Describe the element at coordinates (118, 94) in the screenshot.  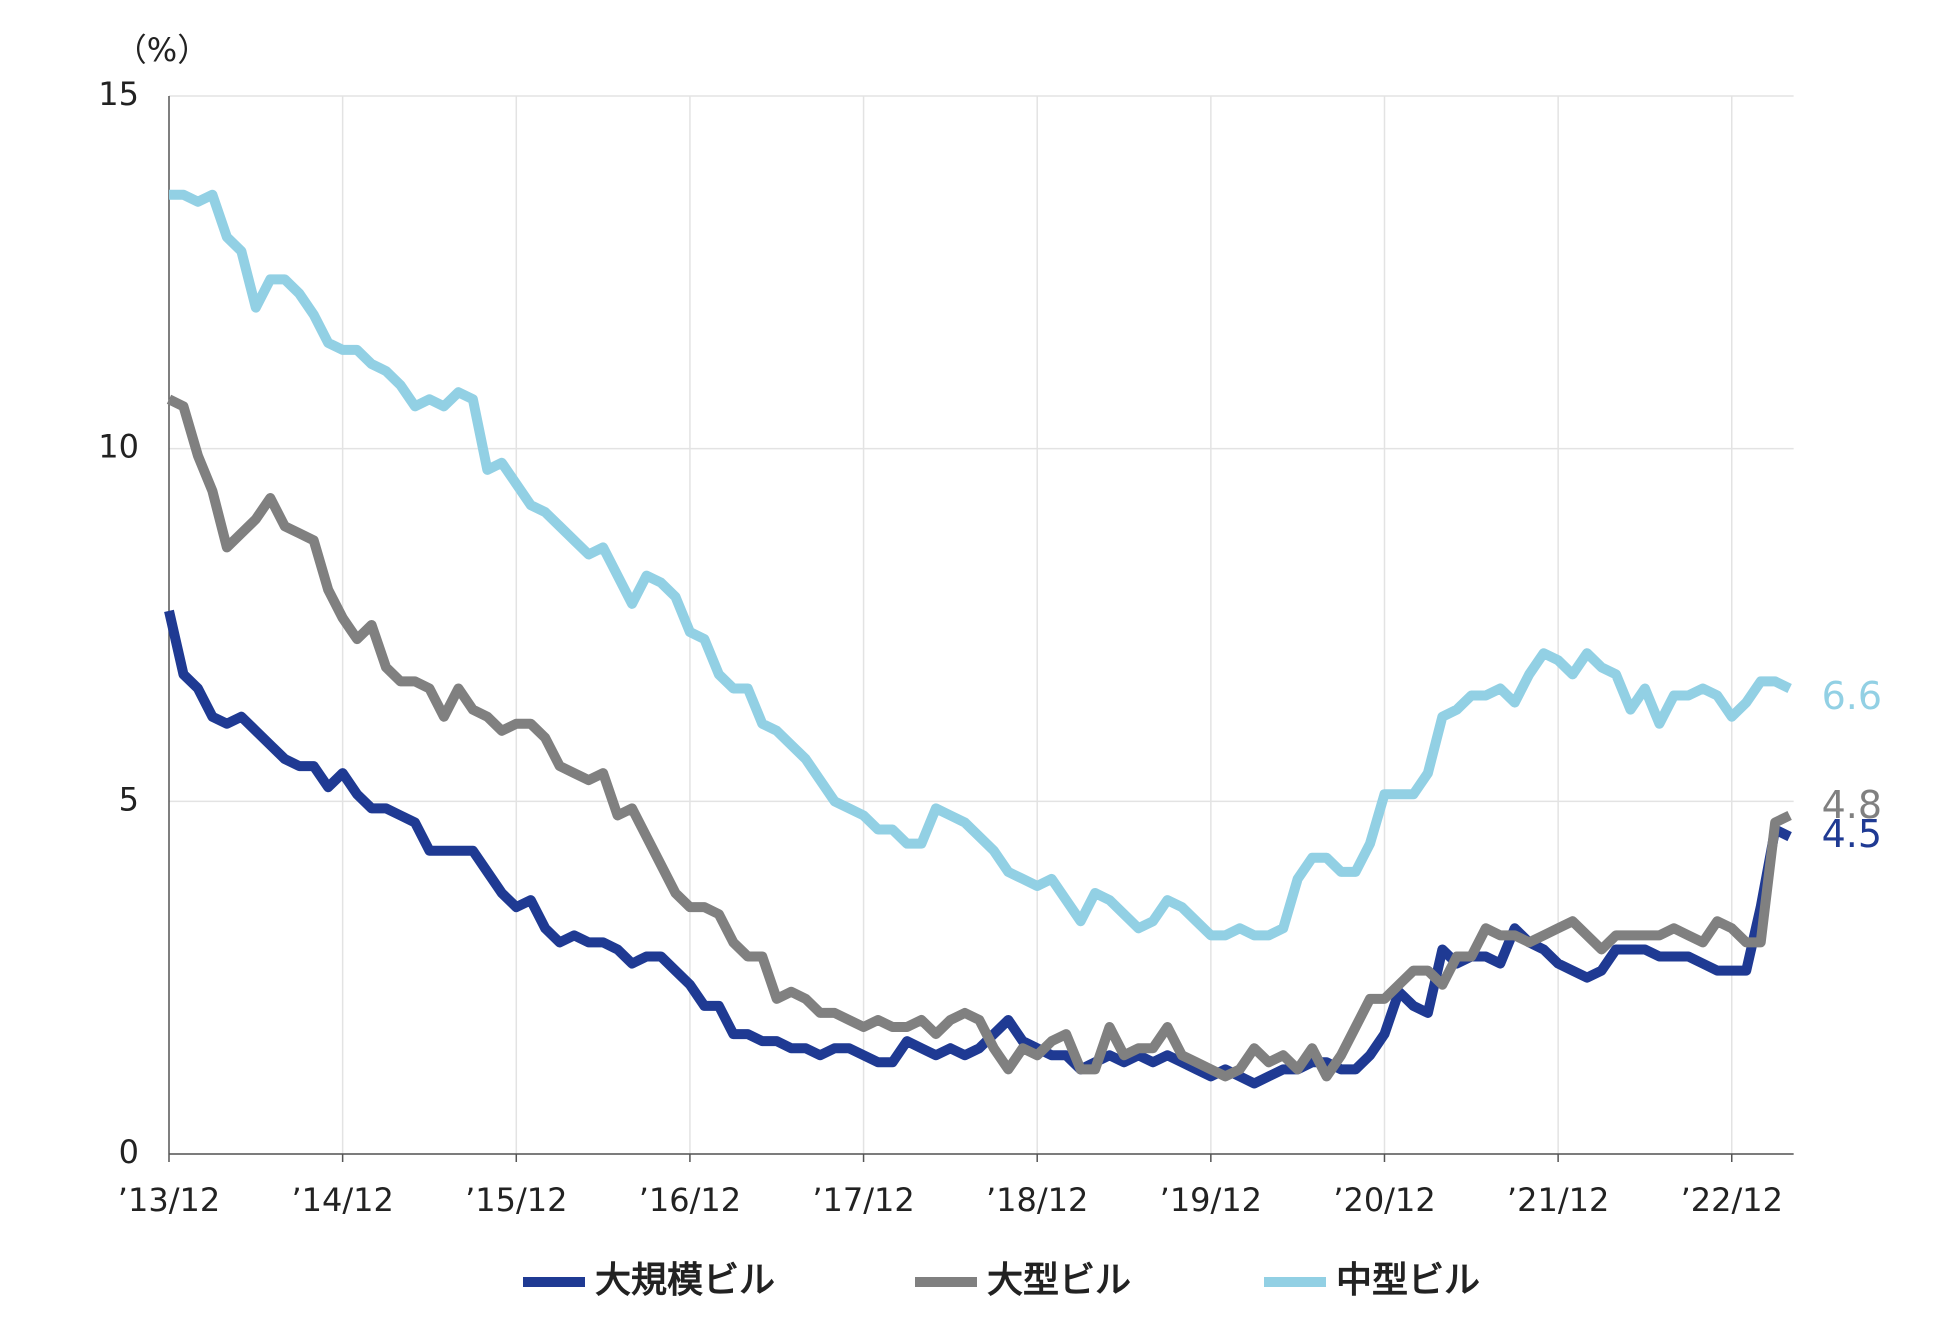
I see `y-tick-label: 15` at that location.